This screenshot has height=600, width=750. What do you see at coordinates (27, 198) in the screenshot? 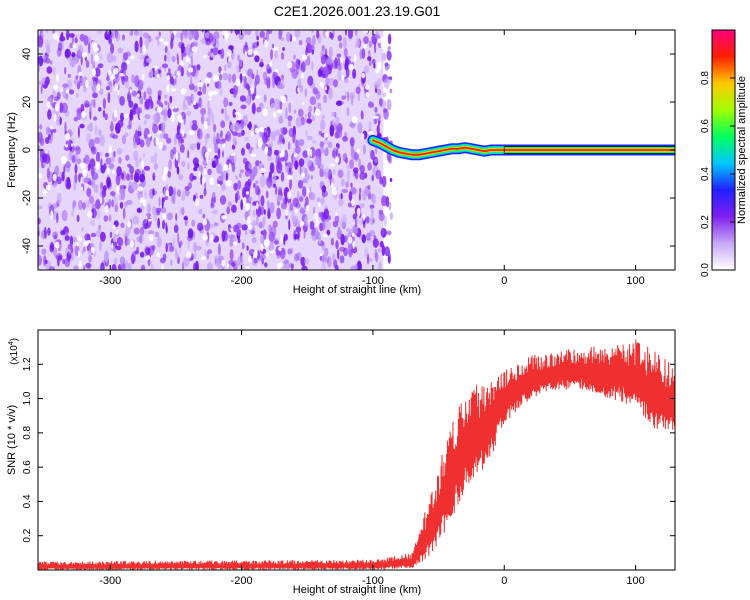
I see `y-tick-label: -20` at bounding box center [27, 198].